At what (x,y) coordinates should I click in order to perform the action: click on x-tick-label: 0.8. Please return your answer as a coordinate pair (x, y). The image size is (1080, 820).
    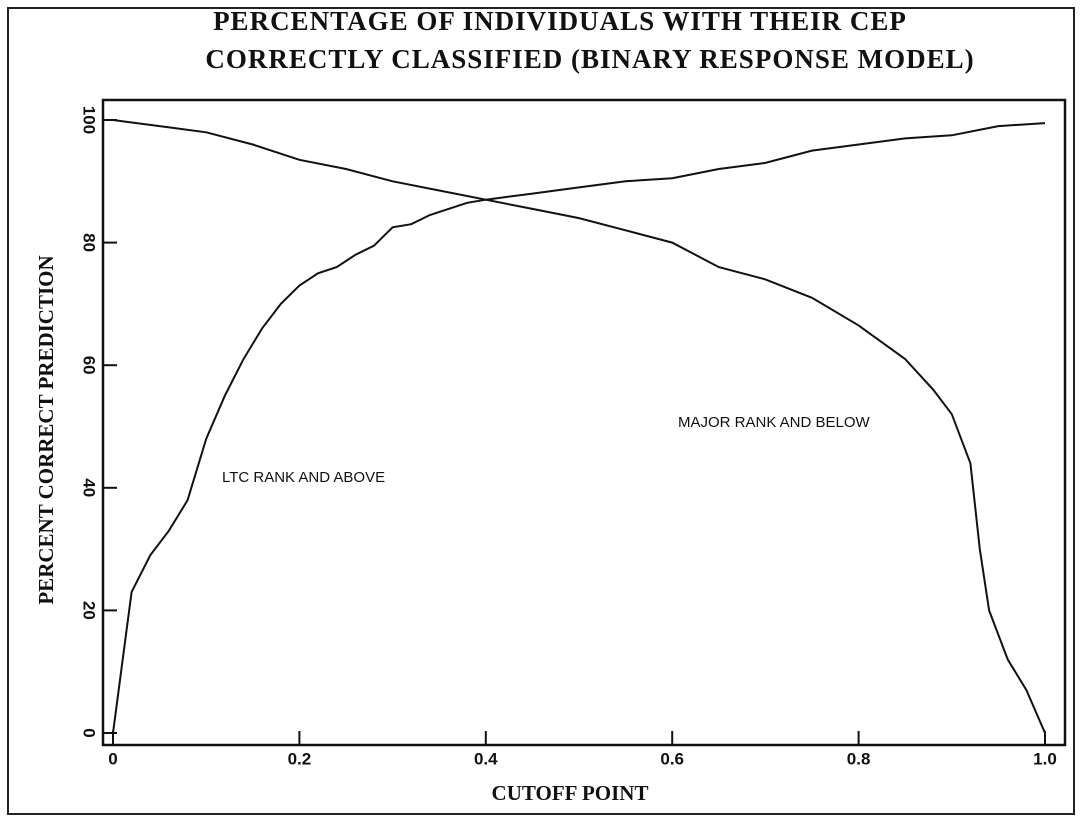
    Looking at the image, I should click on (859, 758).